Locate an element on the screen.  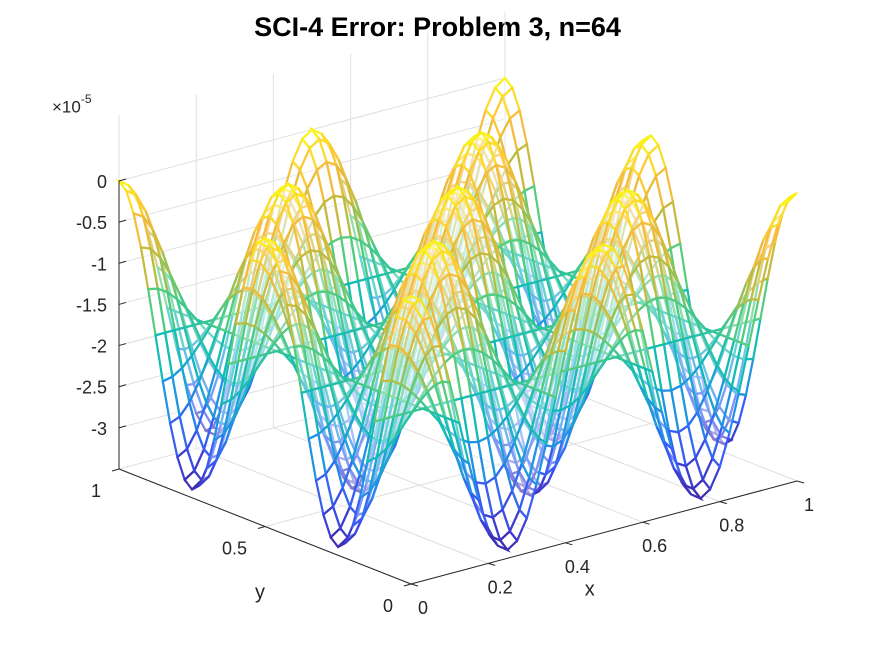
y-tick-label: 0.5 is located at coordinates (234, 549).